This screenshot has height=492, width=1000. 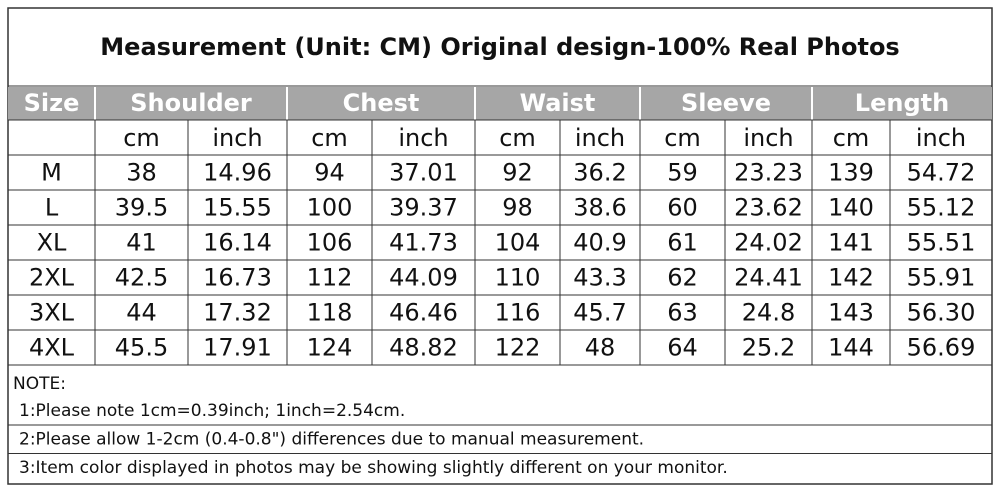 I want to click on header-cell: Shoulder, so click(x=191, y=103).